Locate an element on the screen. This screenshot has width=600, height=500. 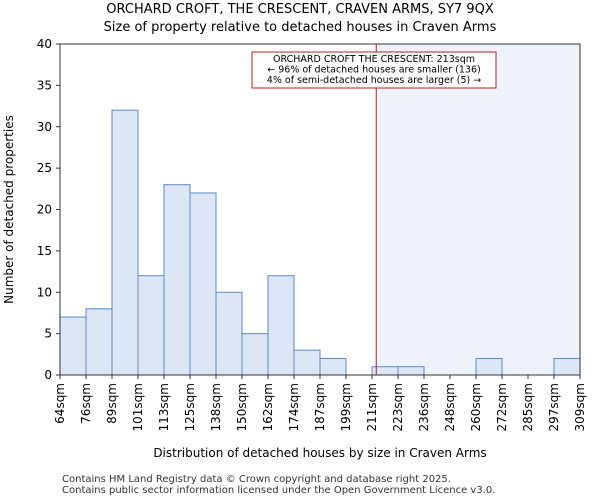
bar-297sqm is located at coordinates (567, 366).